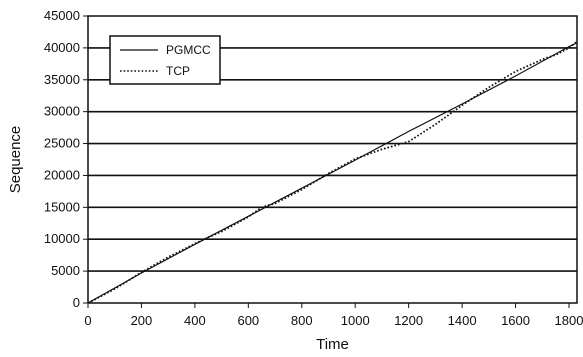 The height and width of the screenshot is (357, 583). I want to click on y-tick-label: 25000, so click(62, 143).